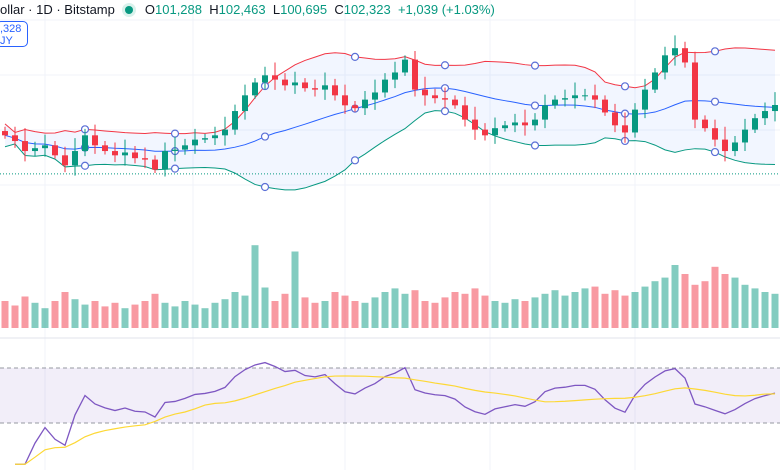 This screenshot has width=780, height=470. What do you see at coordinates (446, 9) in the screenshot?
I see `change-value: +1,039 (+1.03%)` at bounding box center [446, 9].